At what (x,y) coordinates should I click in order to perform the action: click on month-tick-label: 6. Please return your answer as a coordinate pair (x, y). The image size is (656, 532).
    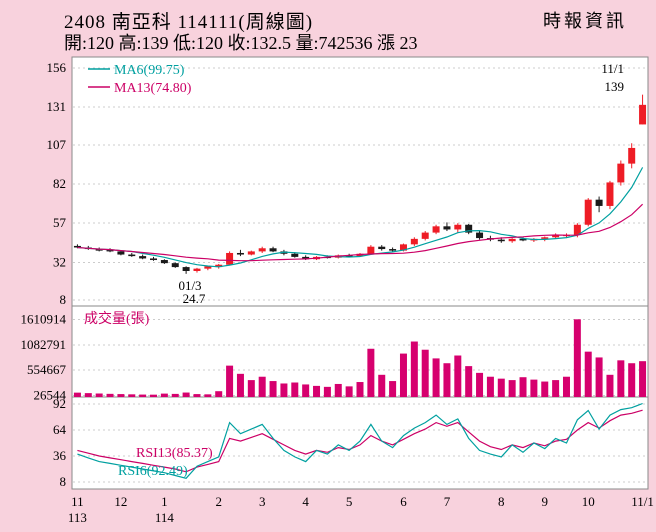
    Looking at the image, I should click on (403, 501).